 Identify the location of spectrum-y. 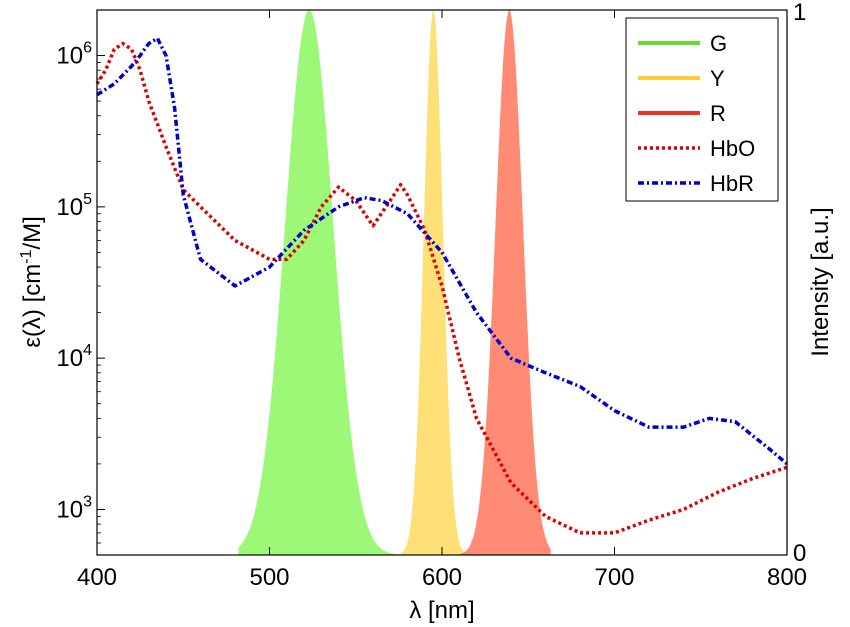
(424, 282).